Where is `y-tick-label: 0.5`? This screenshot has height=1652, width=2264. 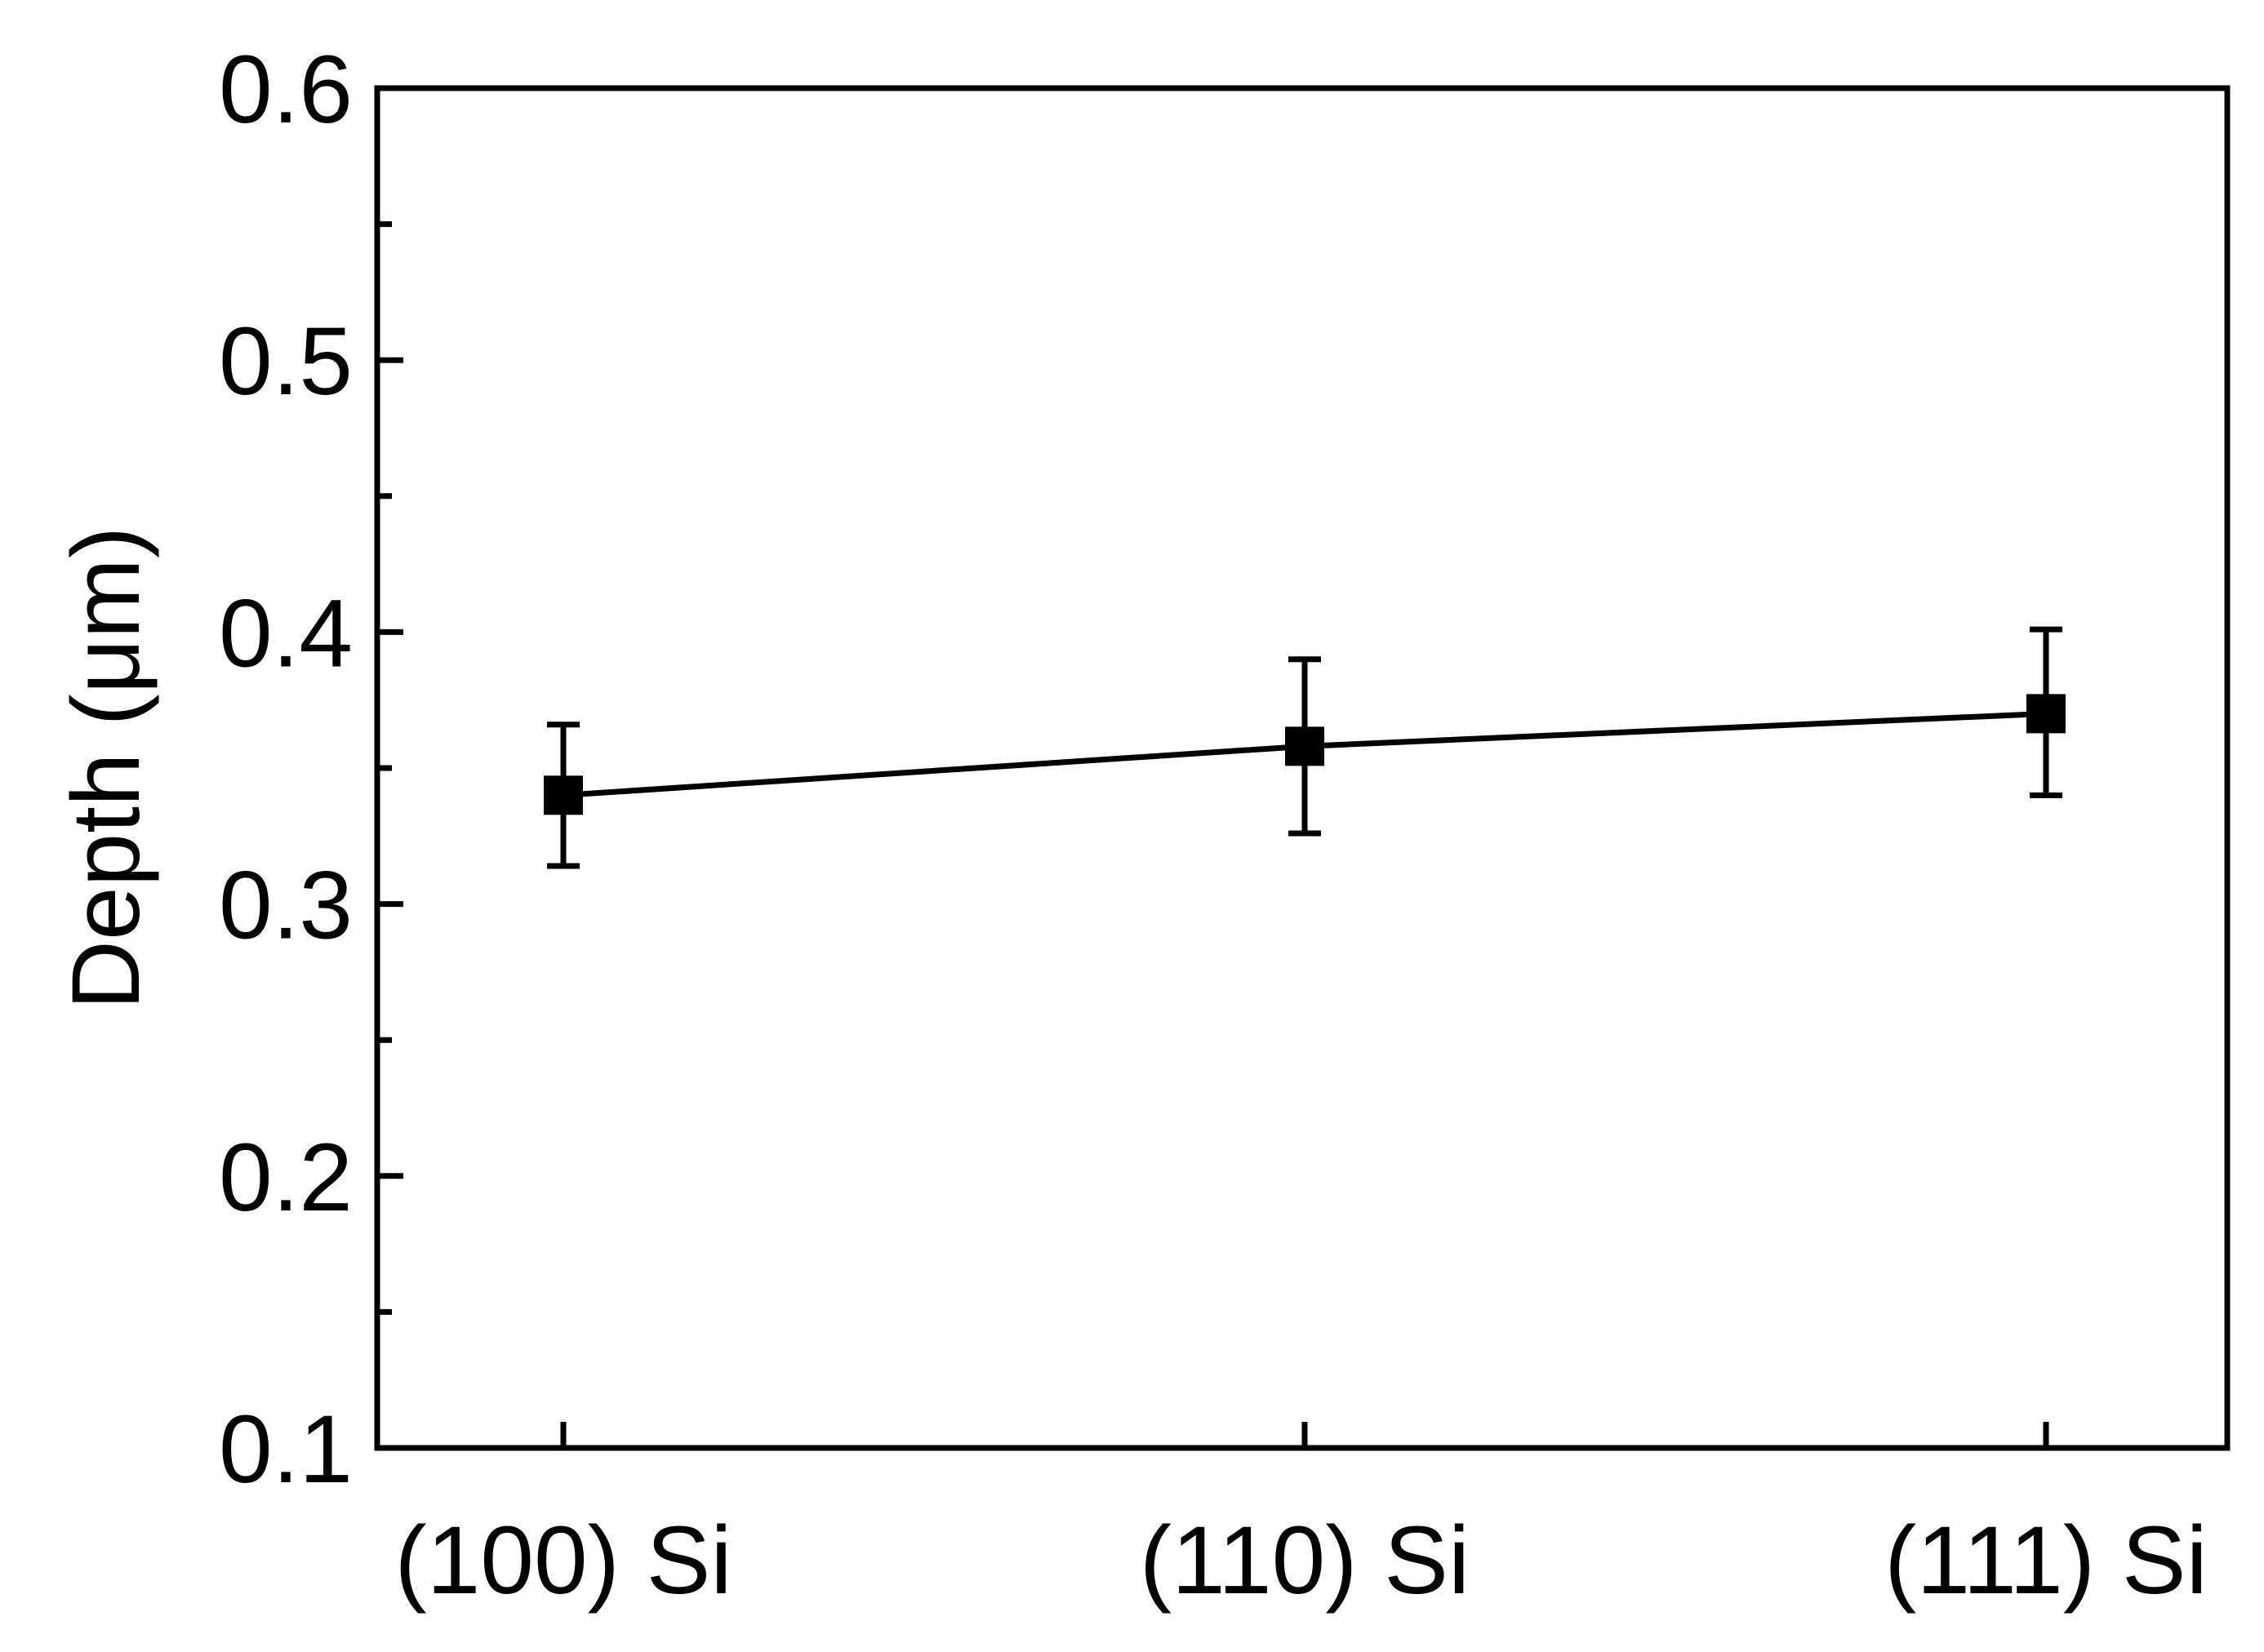 y-tick-label: 0.5 is located at coordinates (286, 361).